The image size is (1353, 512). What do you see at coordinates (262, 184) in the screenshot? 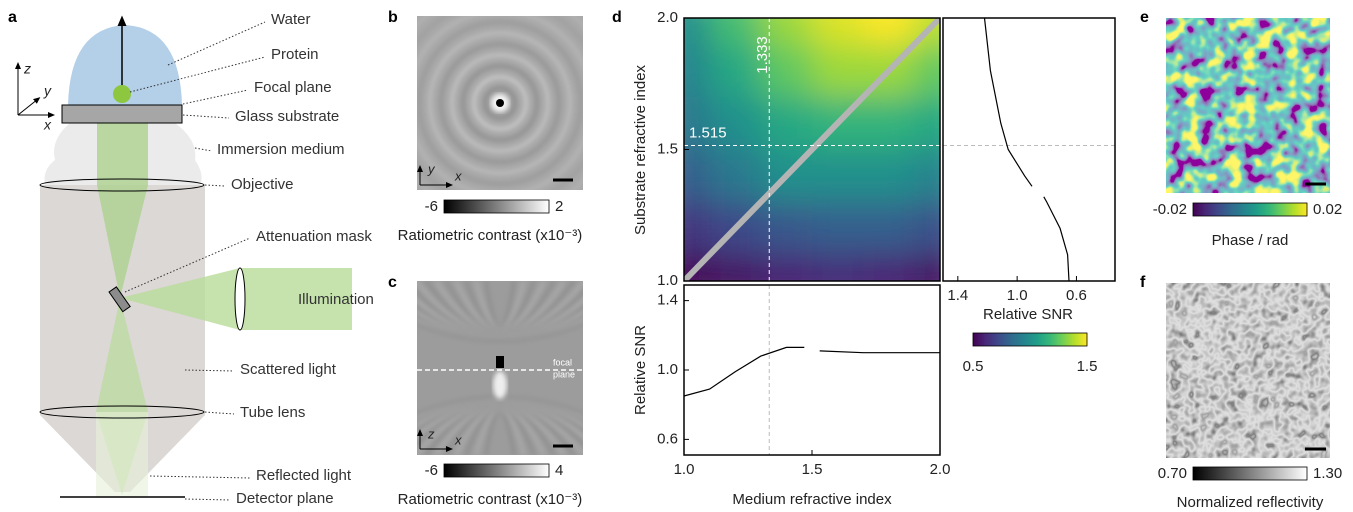
I see `diagram-label: Objective` at bounding box center [262, 184].